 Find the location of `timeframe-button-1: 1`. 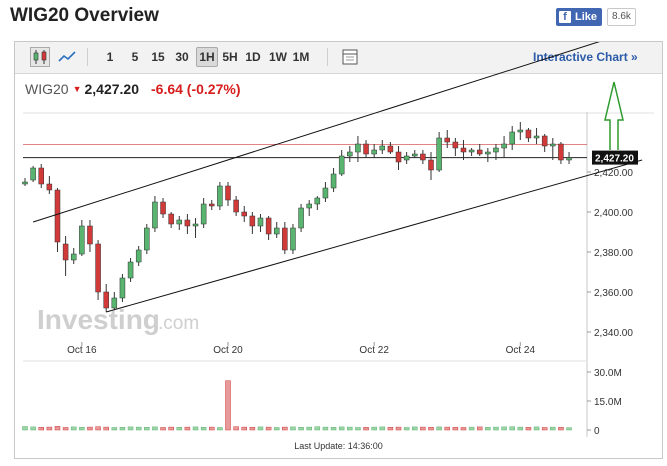

timeframe-button-1: 1 is located at coordinates (110, 57).